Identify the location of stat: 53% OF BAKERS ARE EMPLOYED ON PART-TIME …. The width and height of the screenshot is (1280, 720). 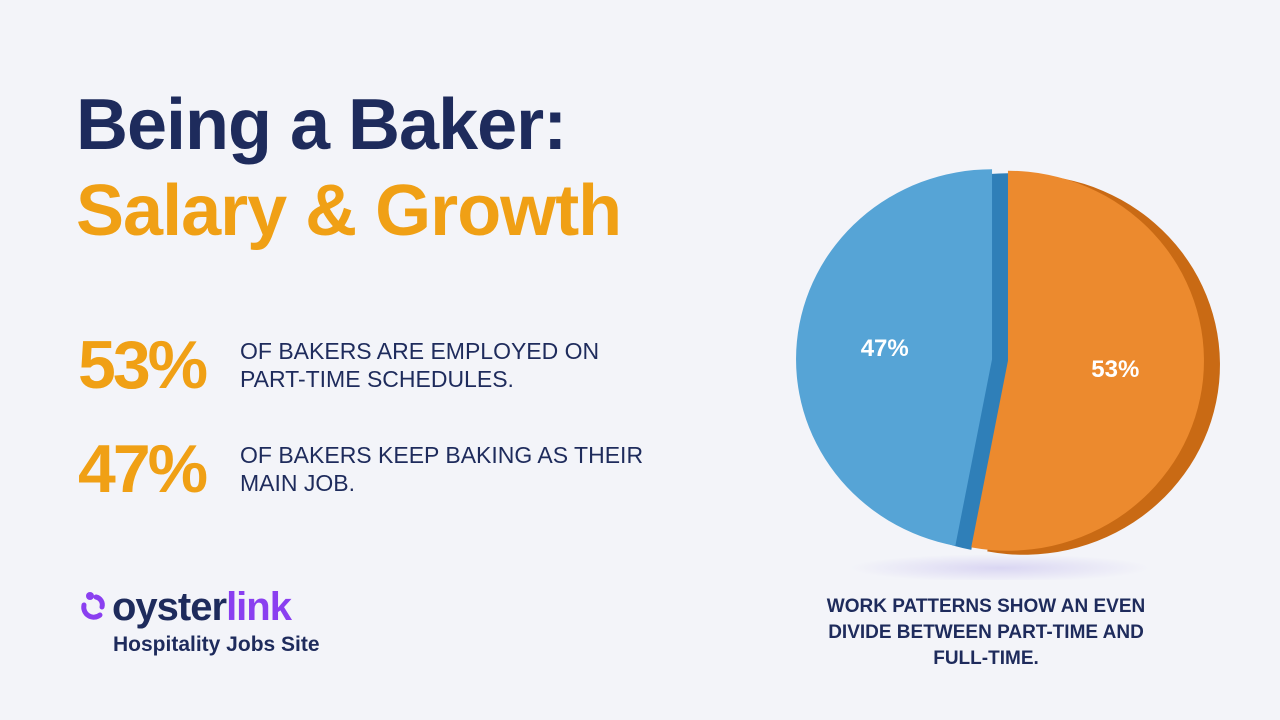
(369, 365).